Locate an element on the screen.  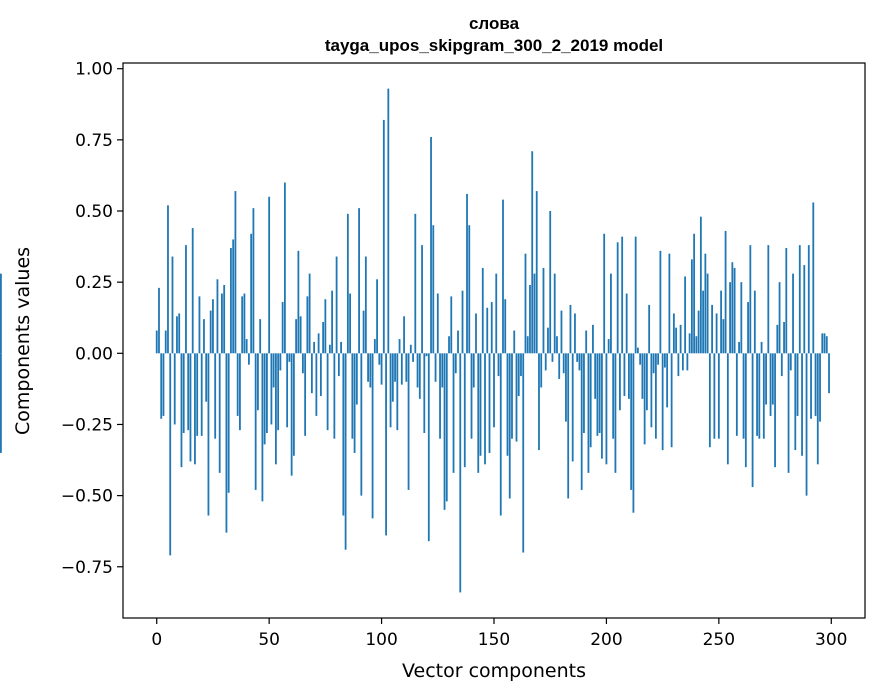
x-tick-label: 0 is located at coordinates (156, 640).